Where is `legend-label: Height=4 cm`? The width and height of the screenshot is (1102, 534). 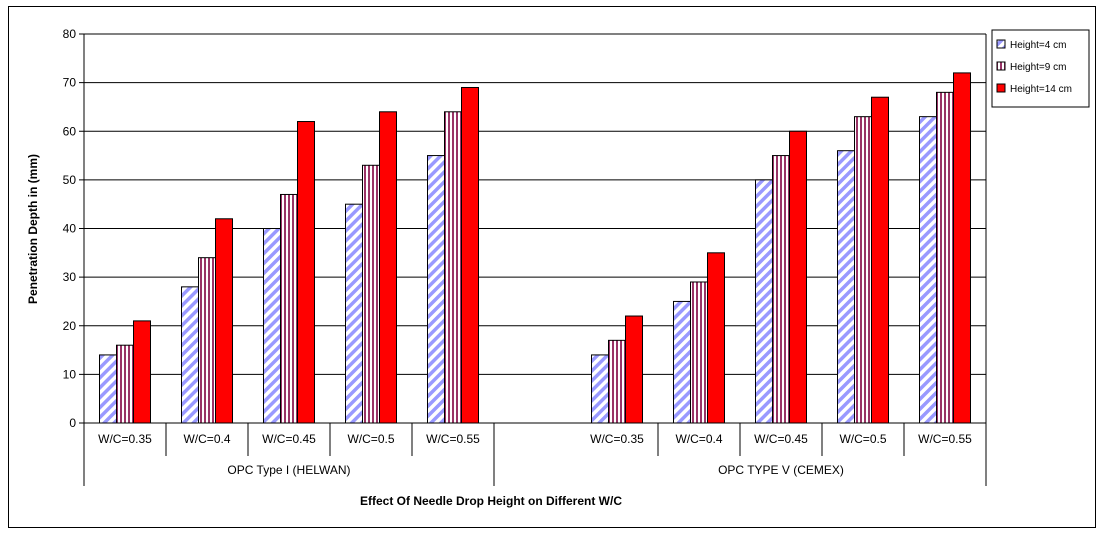
legend-label: Height=4 cm is located at coordinates (1038, 45).